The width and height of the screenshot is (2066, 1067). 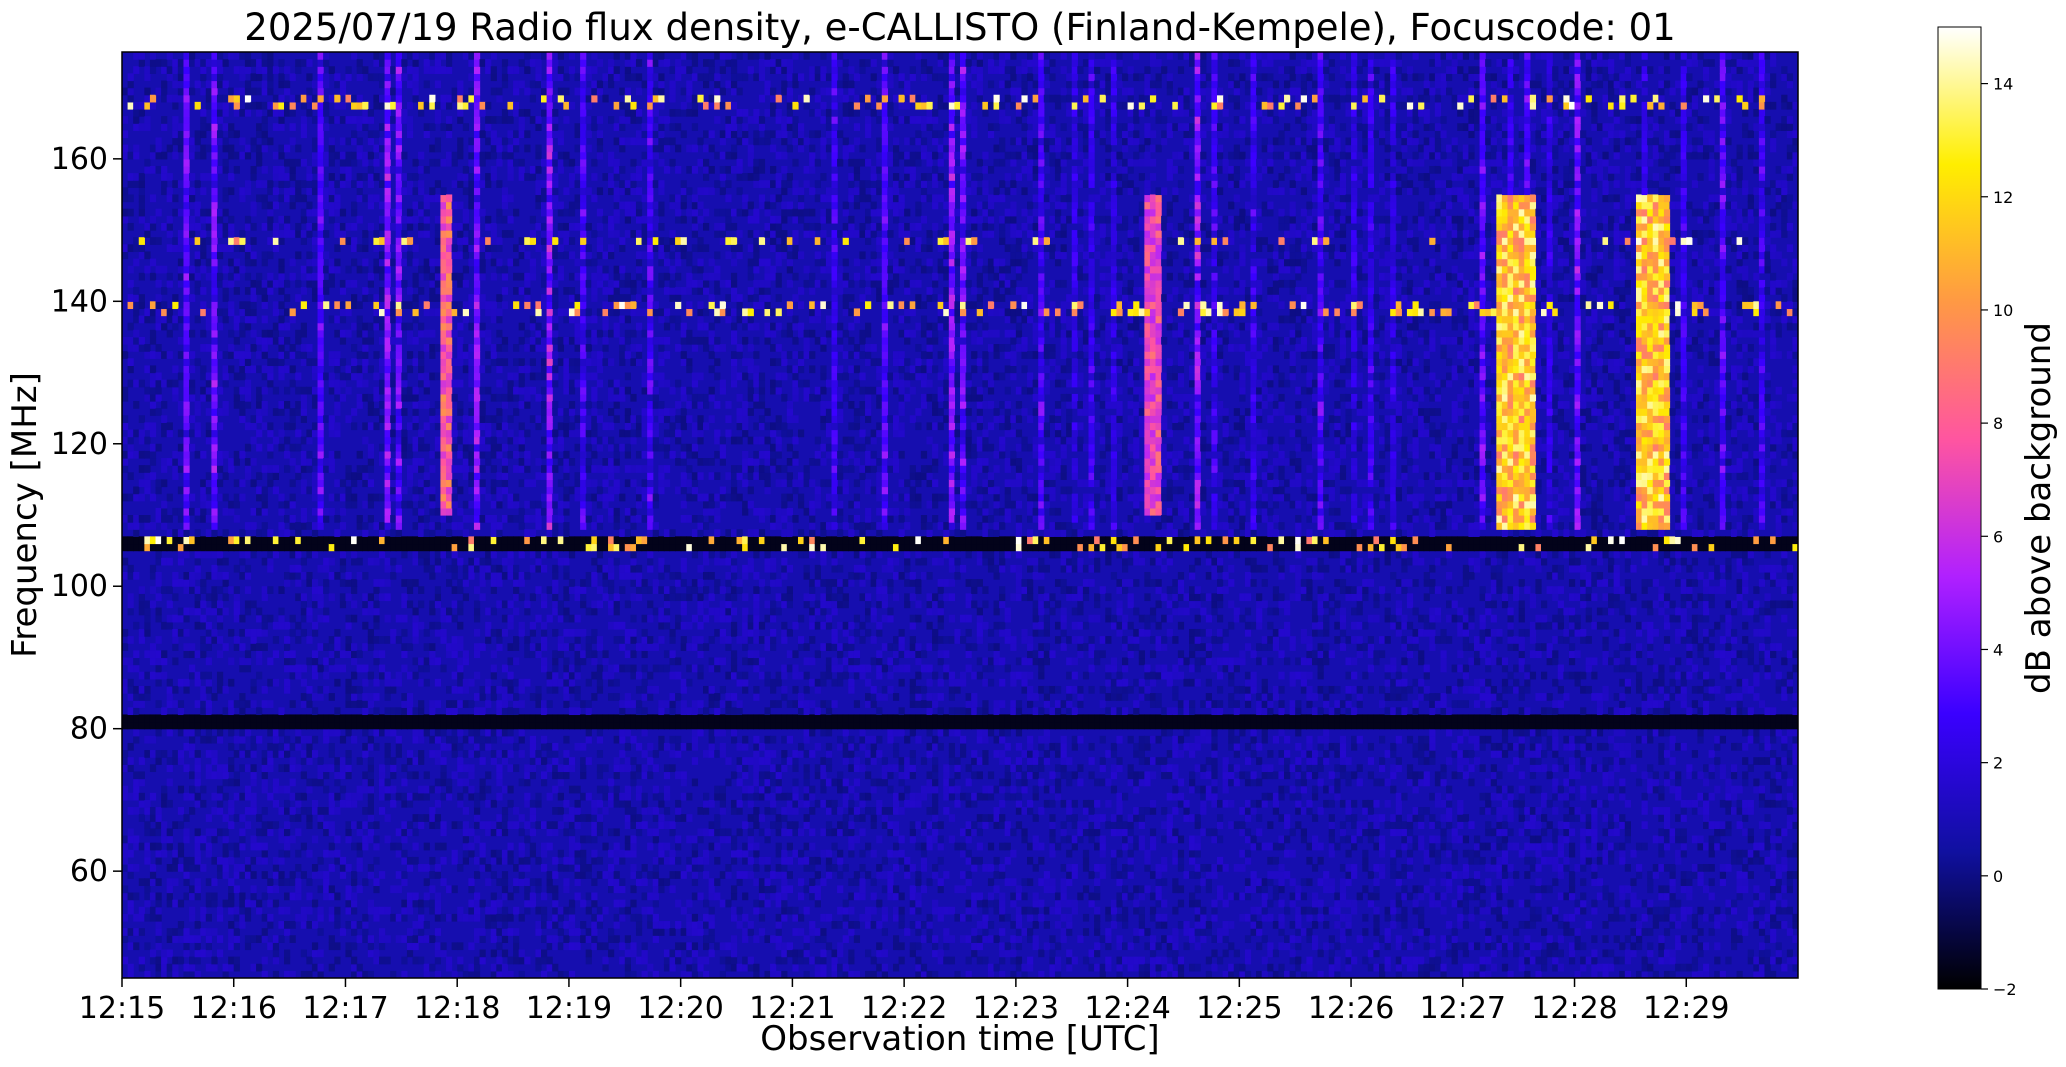 What do you see at coordinates (89, 729) in the screenshot?
I see `y-tick-label: 80` at bounding box center [89, 729].